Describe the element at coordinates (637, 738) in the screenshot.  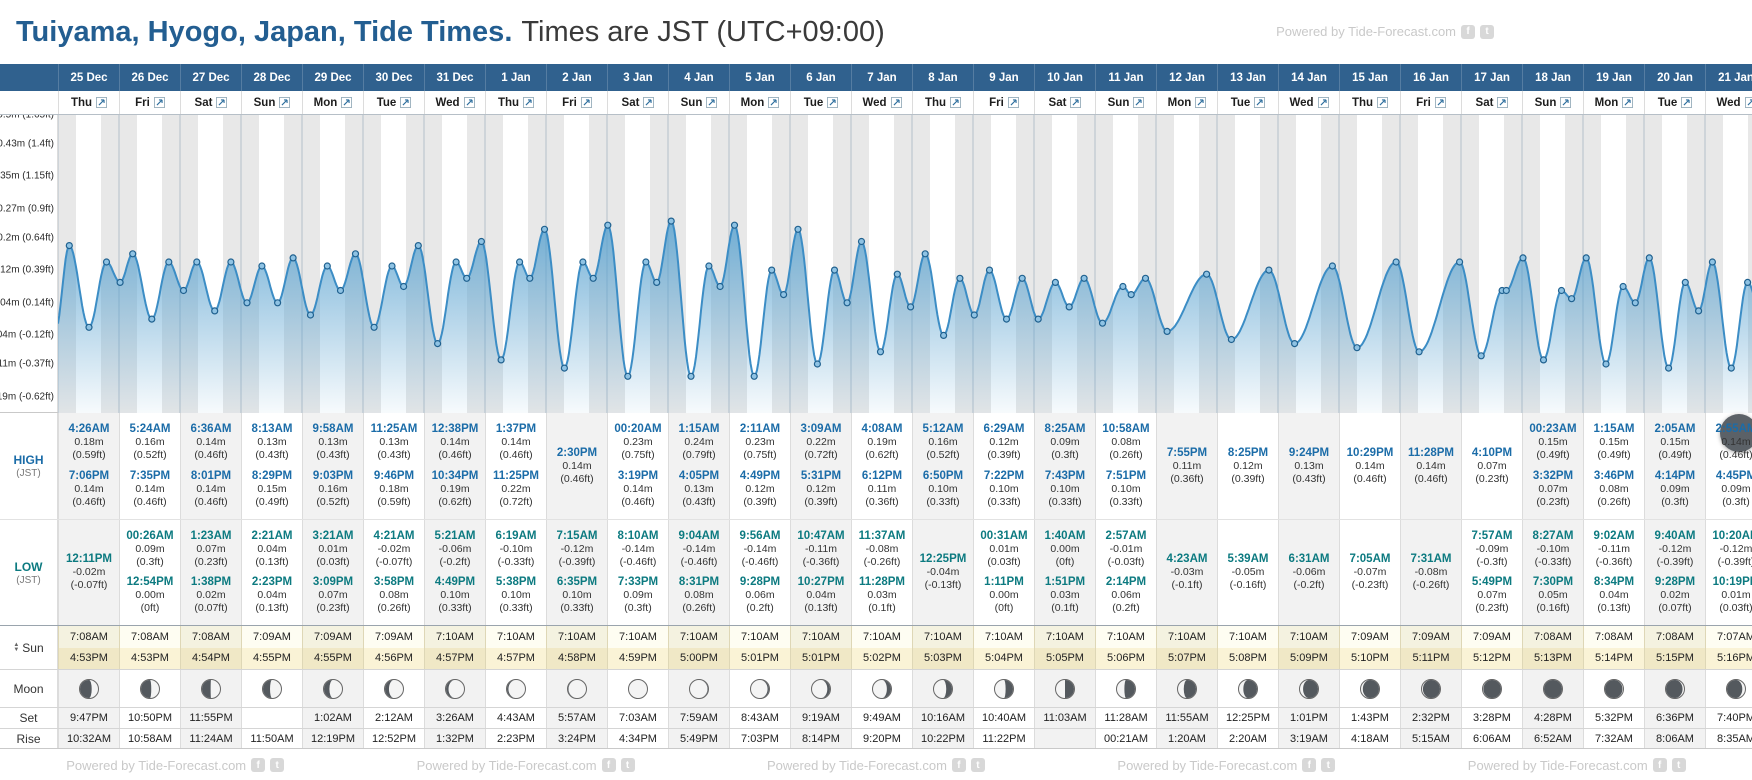
I see `moonrise-time-cell: 4:34PM` at that location.